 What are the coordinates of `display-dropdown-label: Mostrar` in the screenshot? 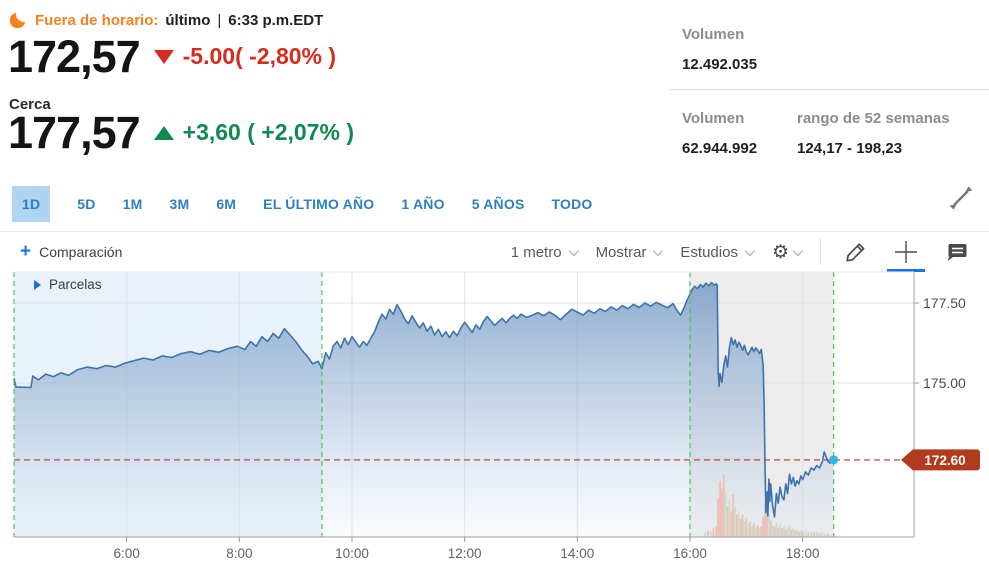 It's located at (621, 252).